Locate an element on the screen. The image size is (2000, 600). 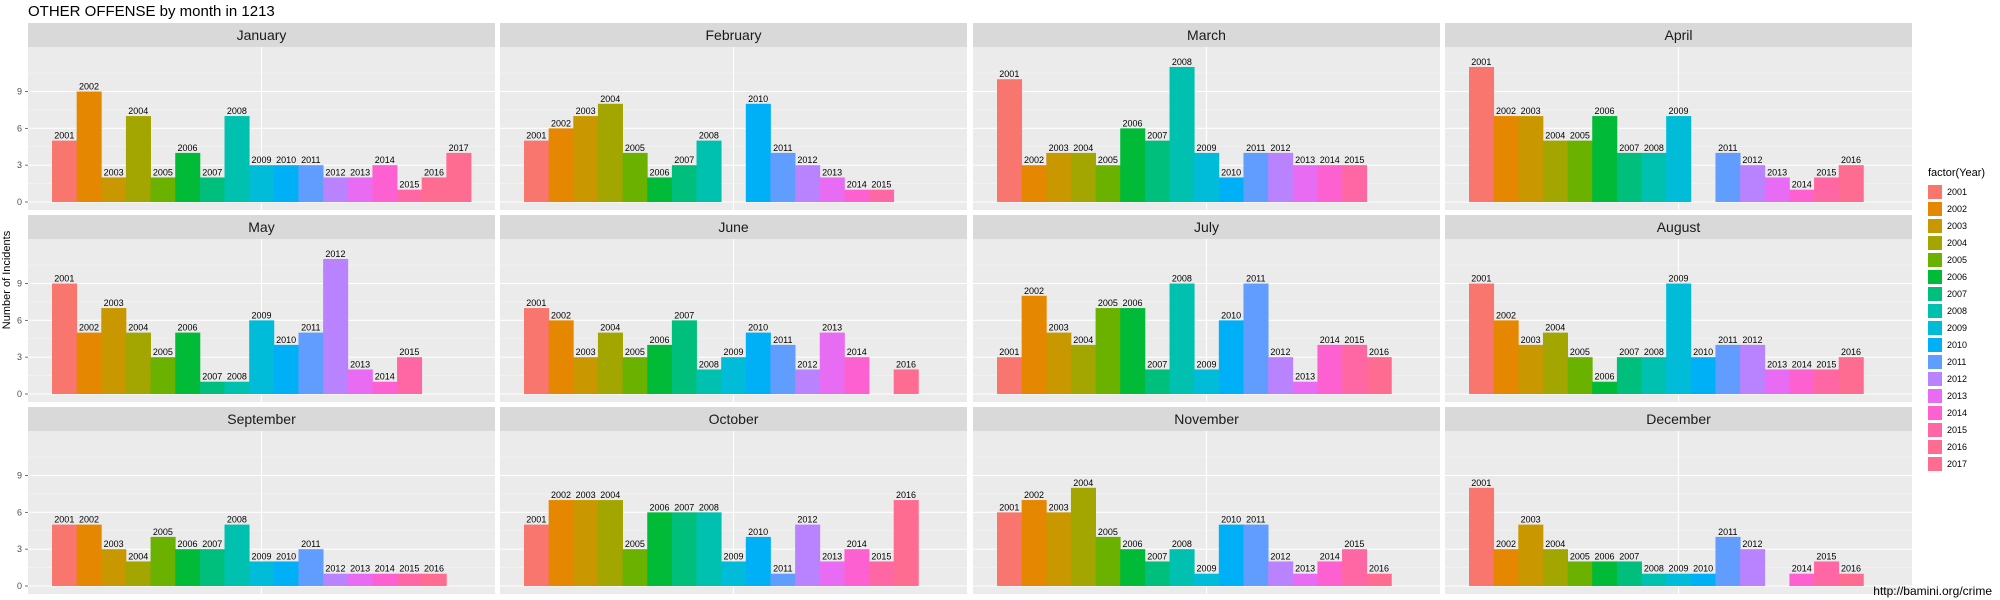
legend-label: 2006 is located at coordinates (1957, 276).